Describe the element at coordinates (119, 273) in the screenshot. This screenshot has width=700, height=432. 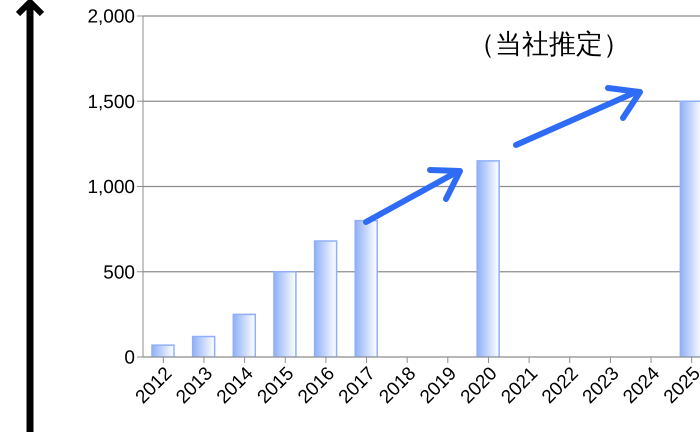
I see `y-tick-label: 500` at that location.